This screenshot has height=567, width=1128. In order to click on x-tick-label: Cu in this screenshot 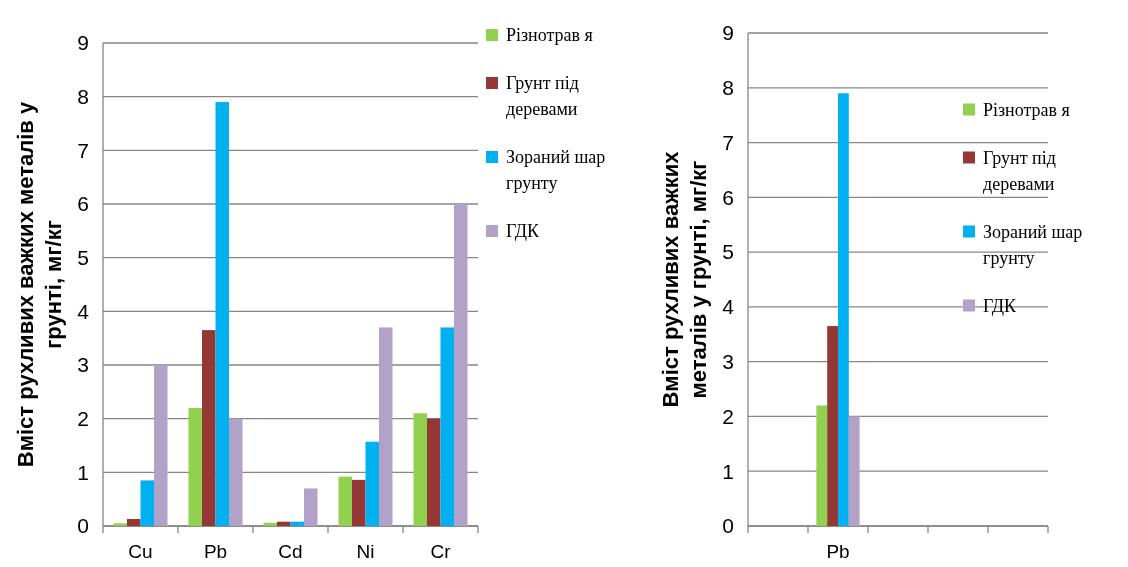, I will do `click(140, 551)`.